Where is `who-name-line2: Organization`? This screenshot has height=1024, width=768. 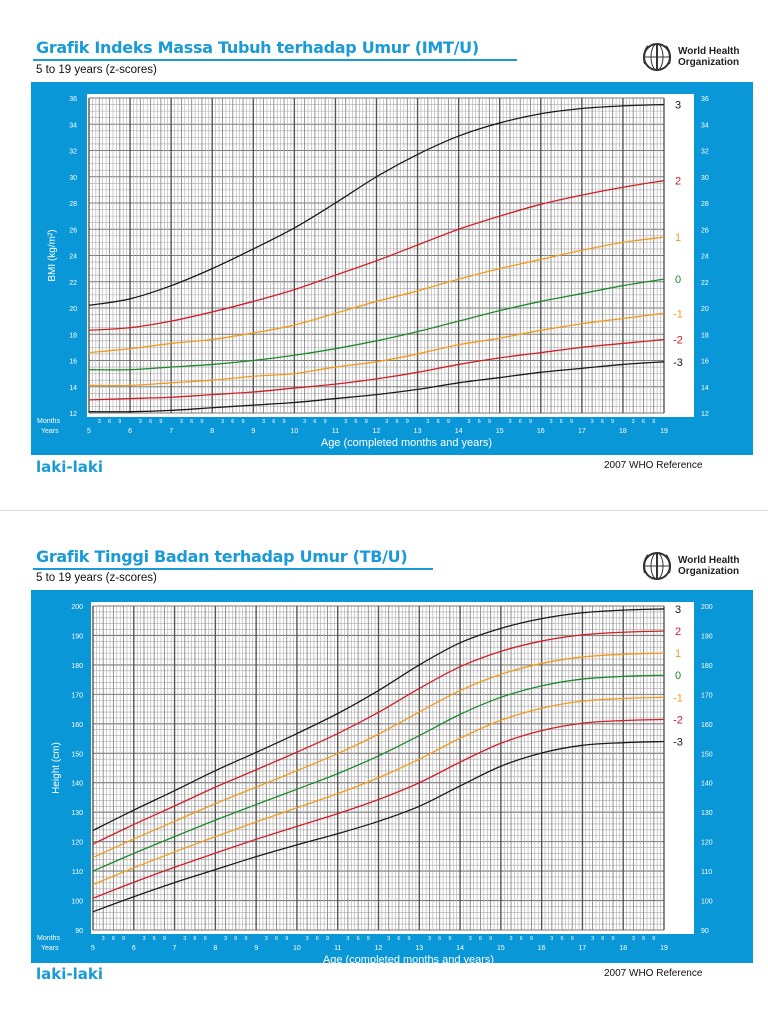
who-name-line2: Organization is located at coordinates (709, 62).